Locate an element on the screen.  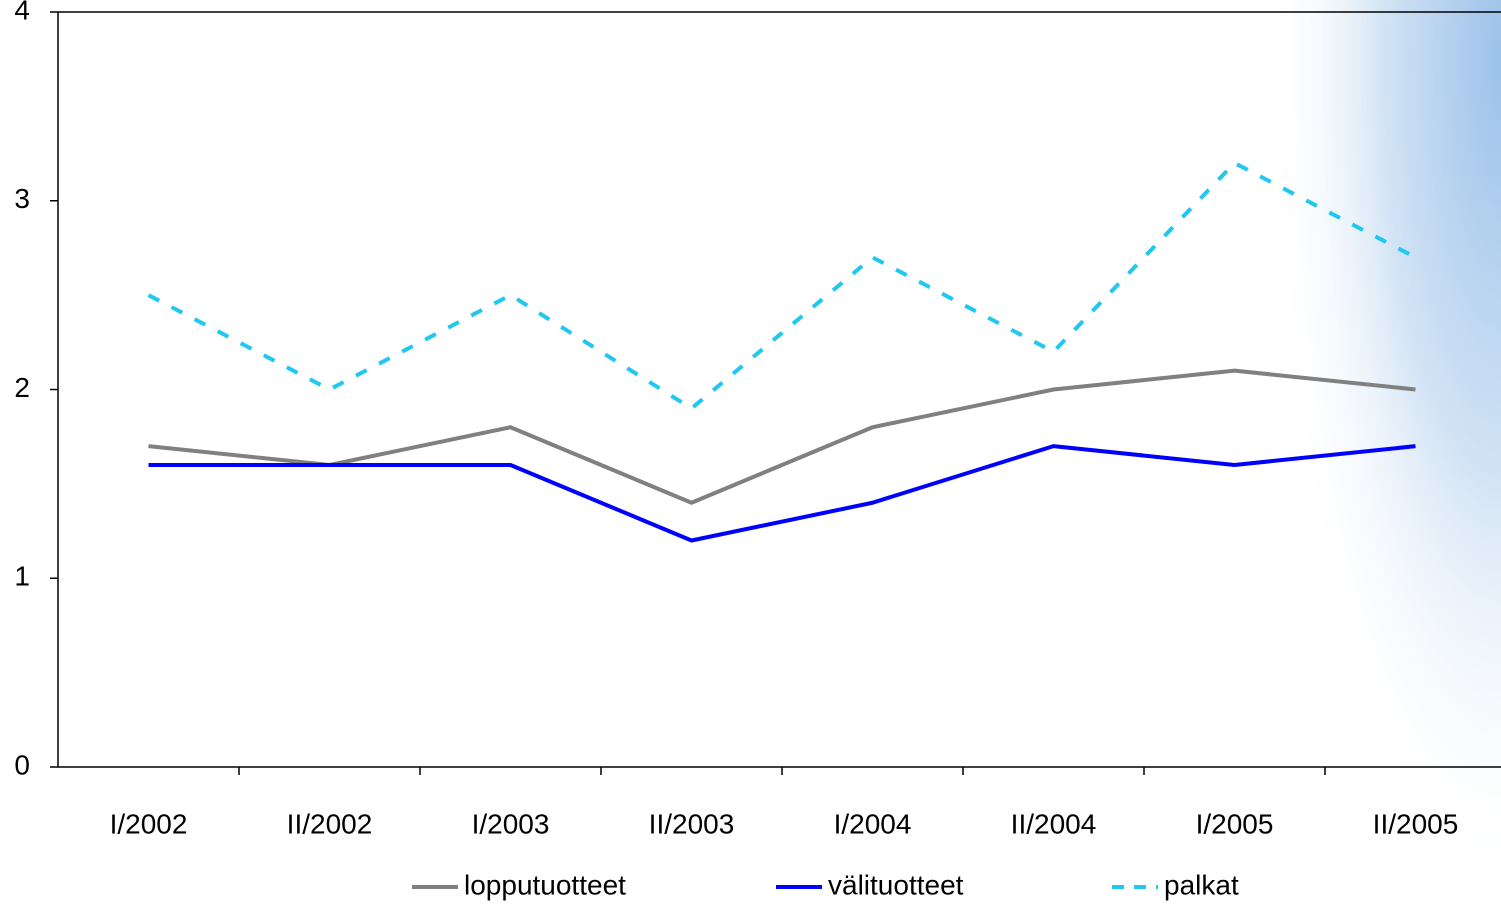
legend-label: välituotteet is located at coordinates (896, 884).